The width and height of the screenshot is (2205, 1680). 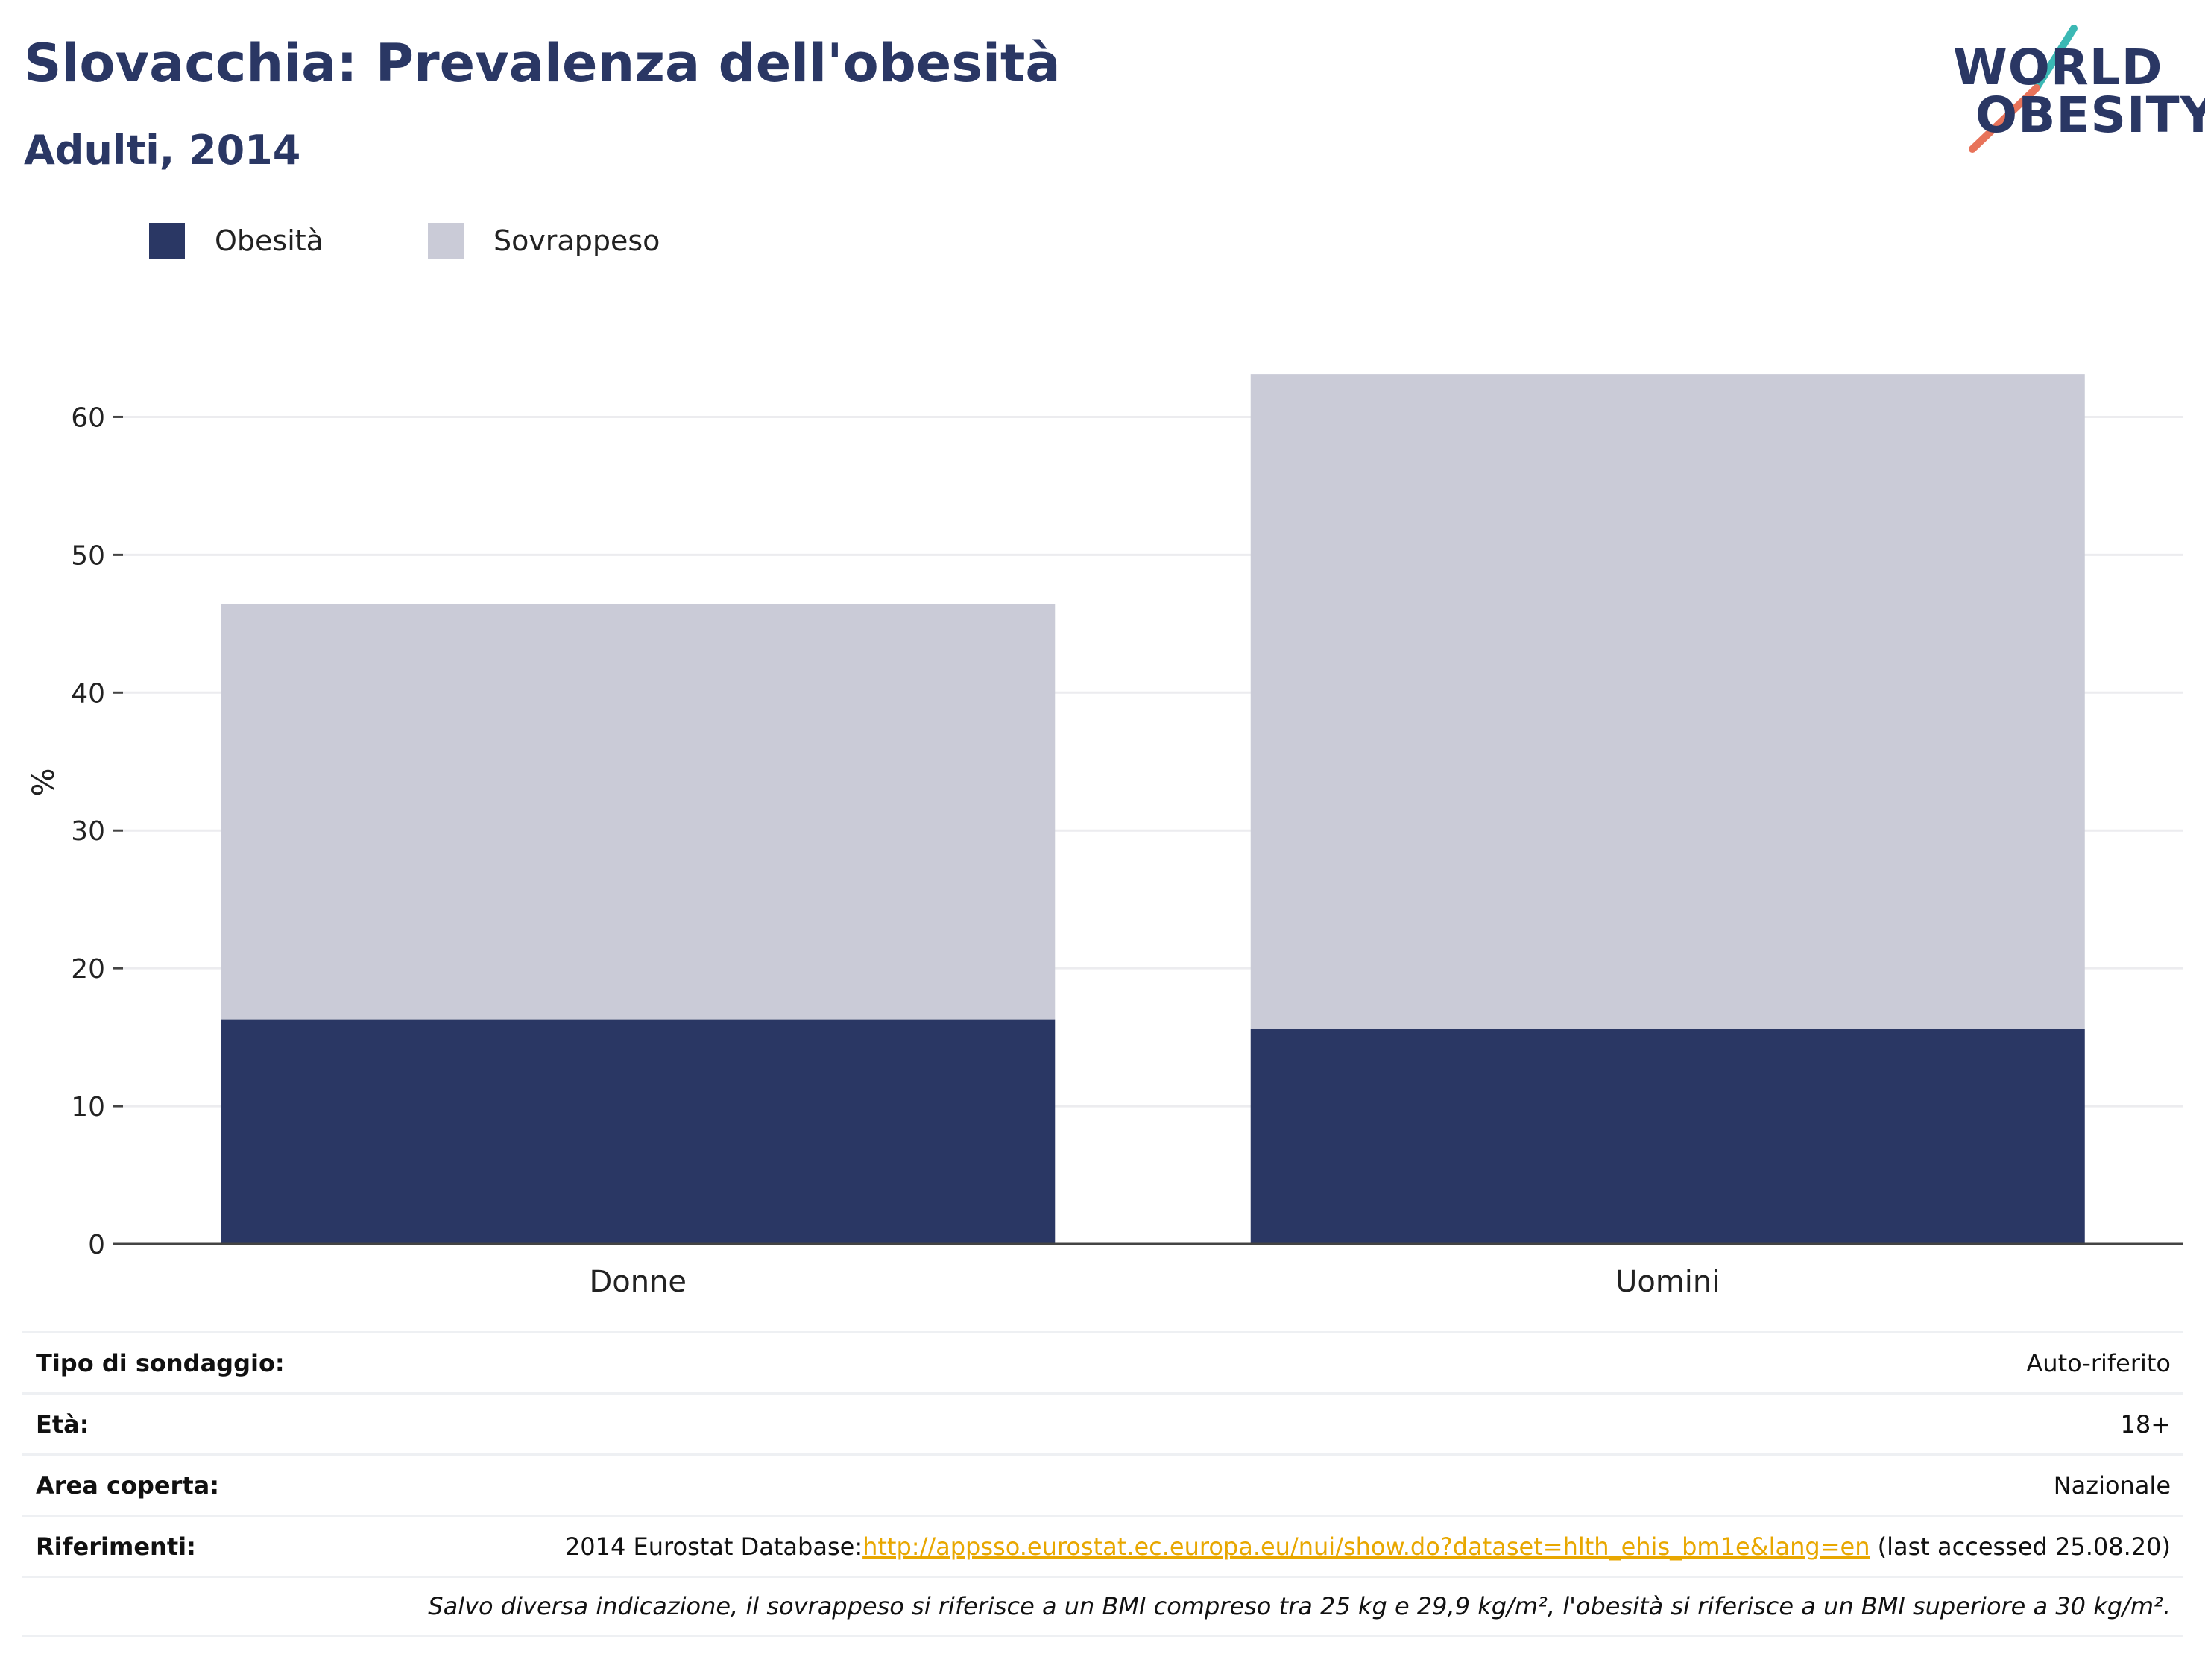 I want to click on y-tick-label: 0, so click(x=96, y=1245).